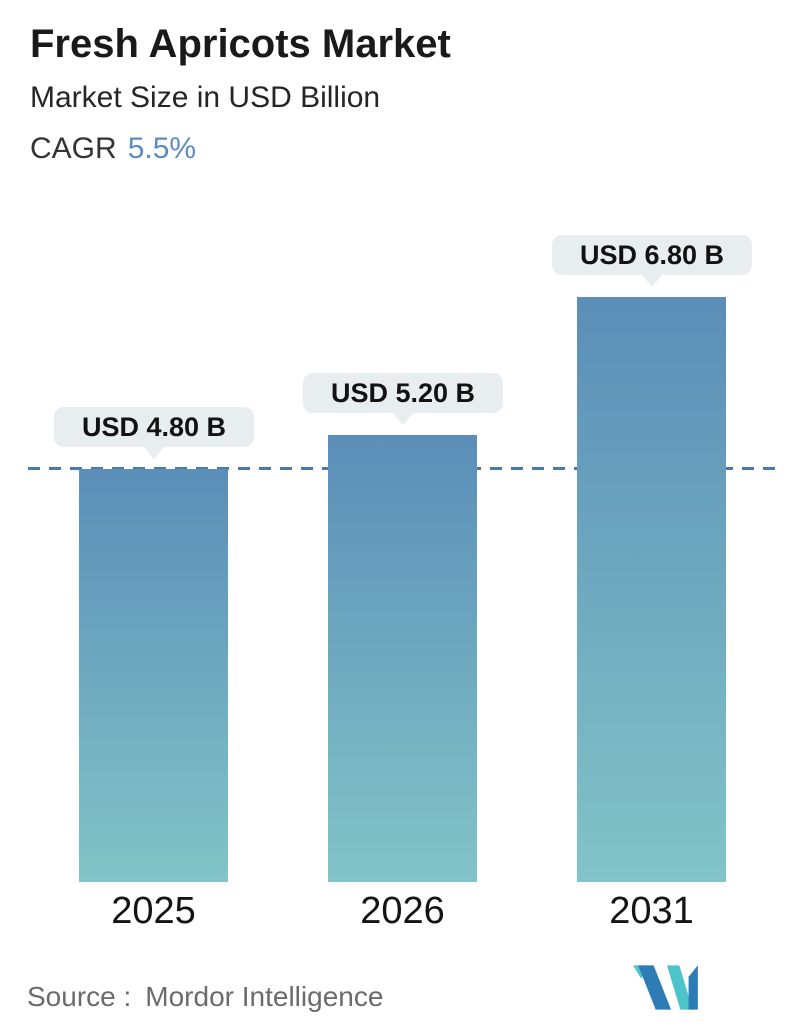 The width and height of the screenshot is (796, 1034). I want to click on cagr-value: 5.5%, so click(162, 148).